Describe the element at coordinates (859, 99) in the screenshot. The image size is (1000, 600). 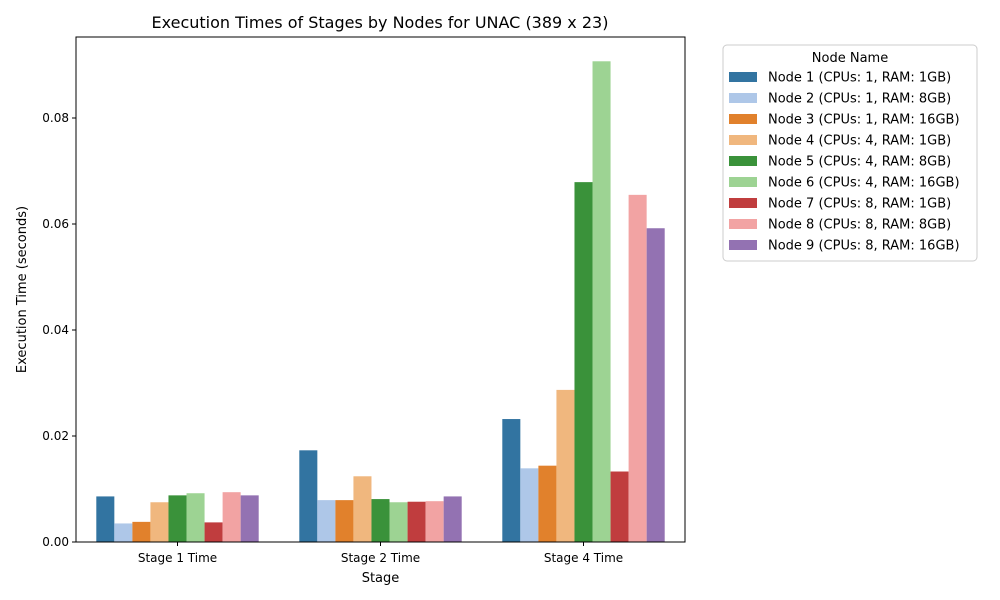
I see `legend-label-node-2: Node 2 (CPUs: 1, RAM: 8GB)` at that location.